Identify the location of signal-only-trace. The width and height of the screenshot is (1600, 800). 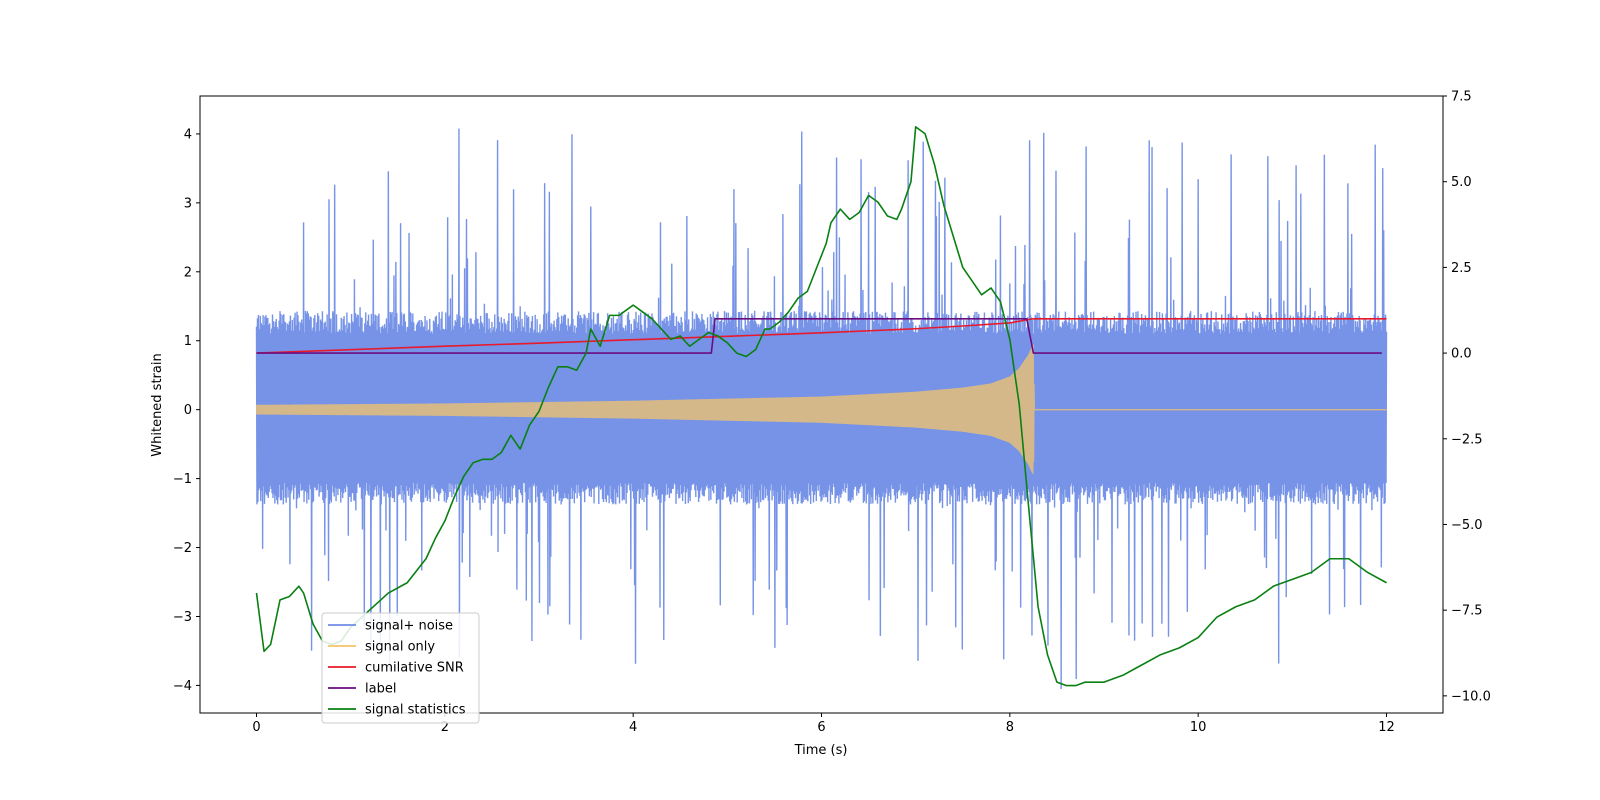
(821, 409).